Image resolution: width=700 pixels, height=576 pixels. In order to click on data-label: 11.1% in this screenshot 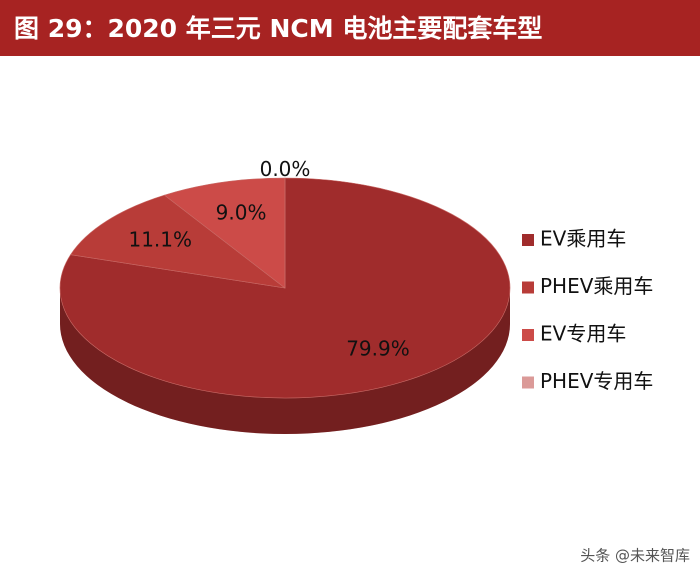, I will do `click(160, 239)`.